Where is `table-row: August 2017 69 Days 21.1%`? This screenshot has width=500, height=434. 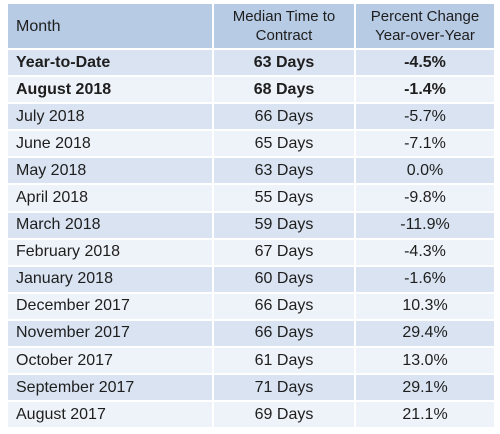
table-row: August 2017 69 Days 21.1% is located at coordinates (251, 415).